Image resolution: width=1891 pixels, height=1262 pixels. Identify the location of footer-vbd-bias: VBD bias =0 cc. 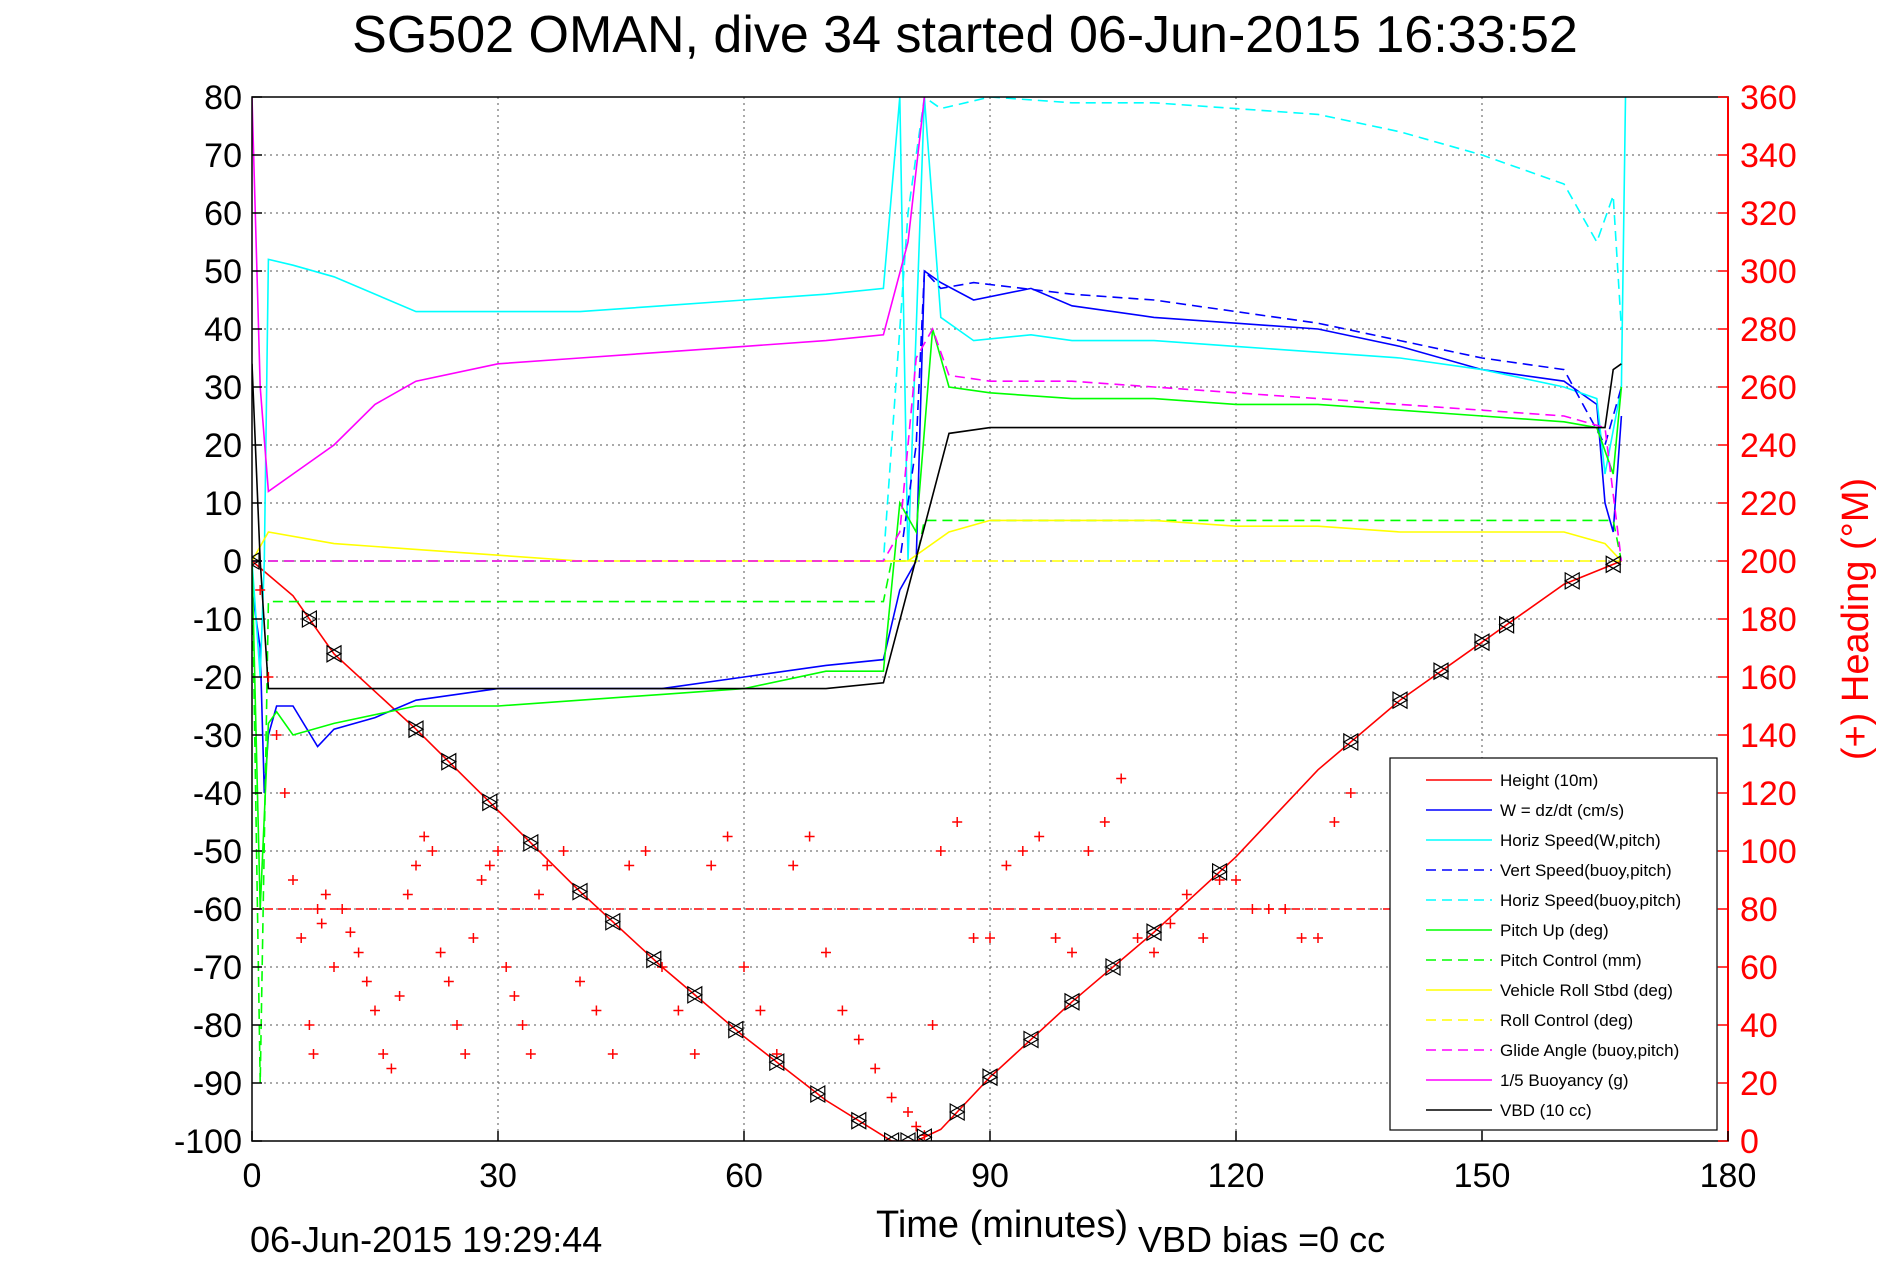
(1261, 1239).